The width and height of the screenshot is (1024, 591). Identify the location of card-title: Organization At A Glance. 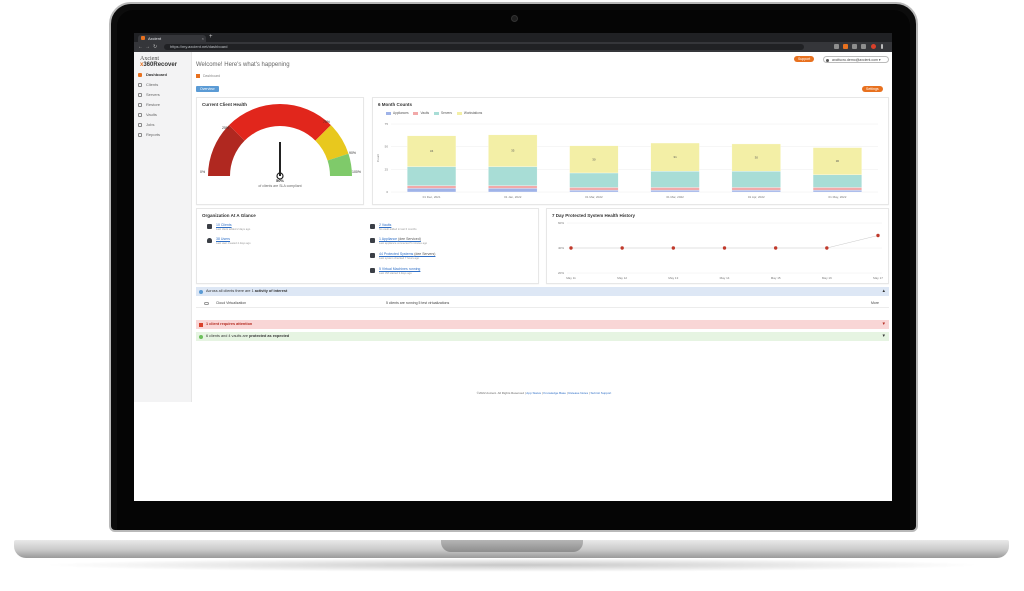
(229, 215).